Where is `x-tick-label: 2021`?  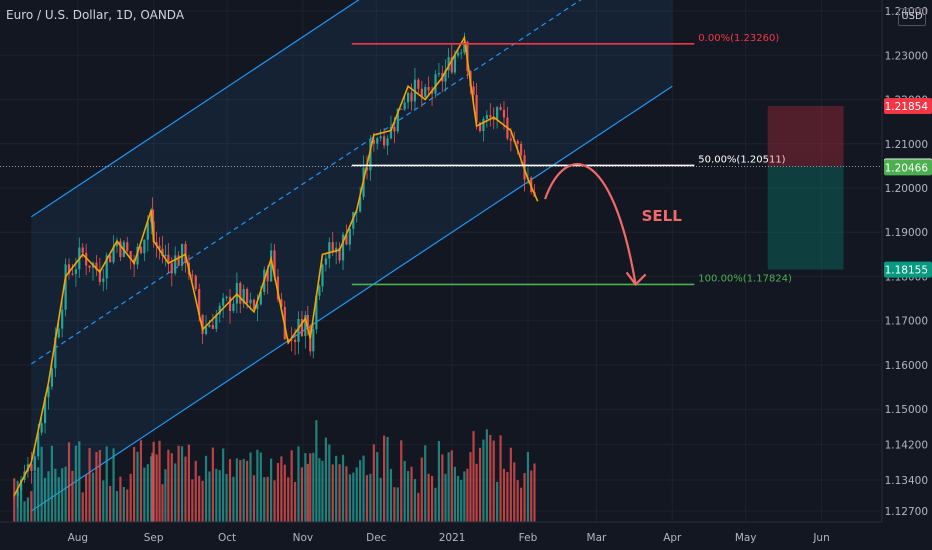 x-tick-label: 2021 is located at coordinates (452, 538).